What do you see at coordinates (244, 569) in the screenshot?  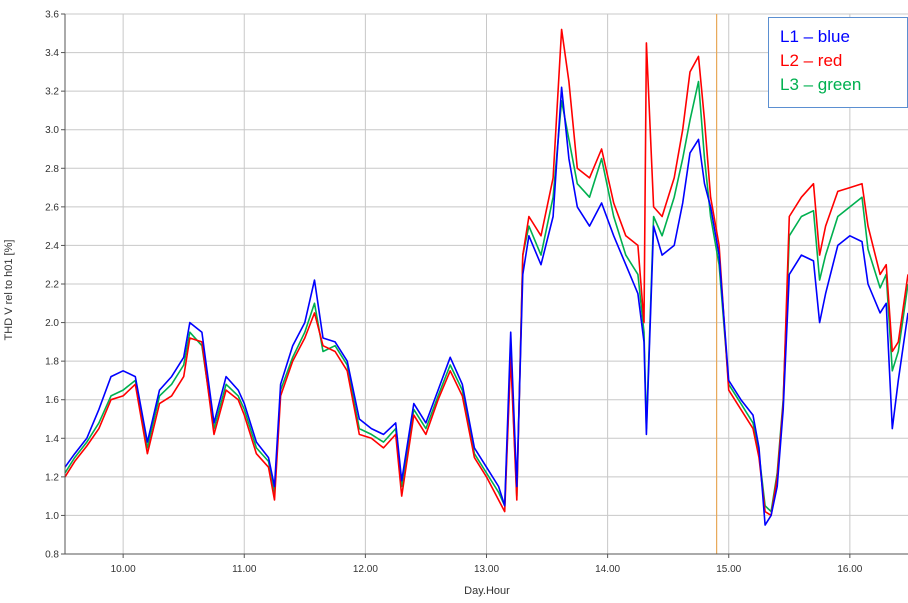 I see `x-tick-label: 11.00` at bounding box center [244, 569].